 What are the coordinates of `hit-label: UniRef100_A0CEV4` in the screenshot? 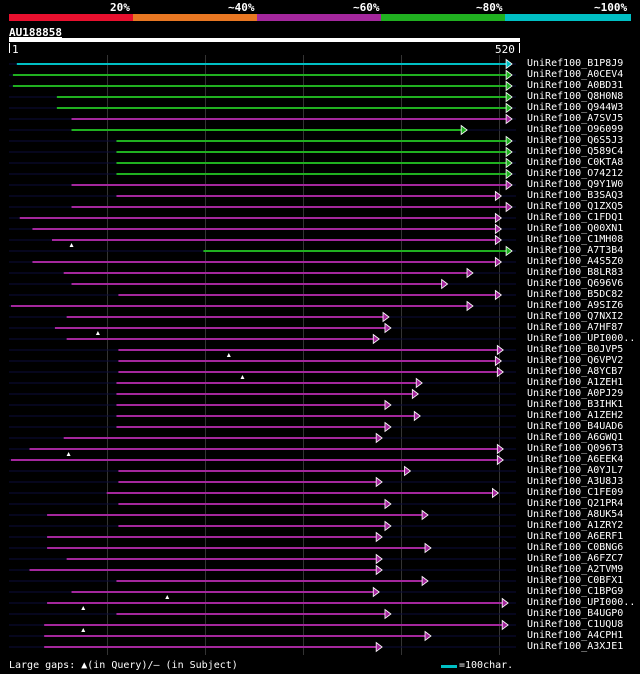 It's located at (575, 74).